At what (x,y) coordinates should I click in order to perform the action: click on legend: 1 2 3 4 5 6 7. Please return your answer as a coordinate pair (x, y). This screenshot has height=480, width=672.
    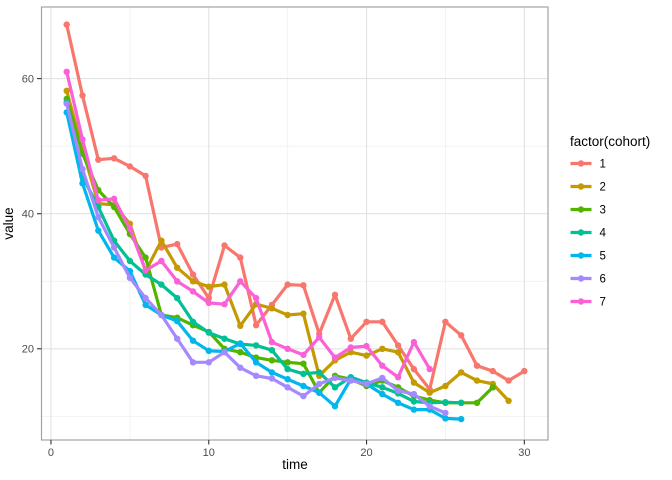
    Looking at the image, I should click on (588, 234).